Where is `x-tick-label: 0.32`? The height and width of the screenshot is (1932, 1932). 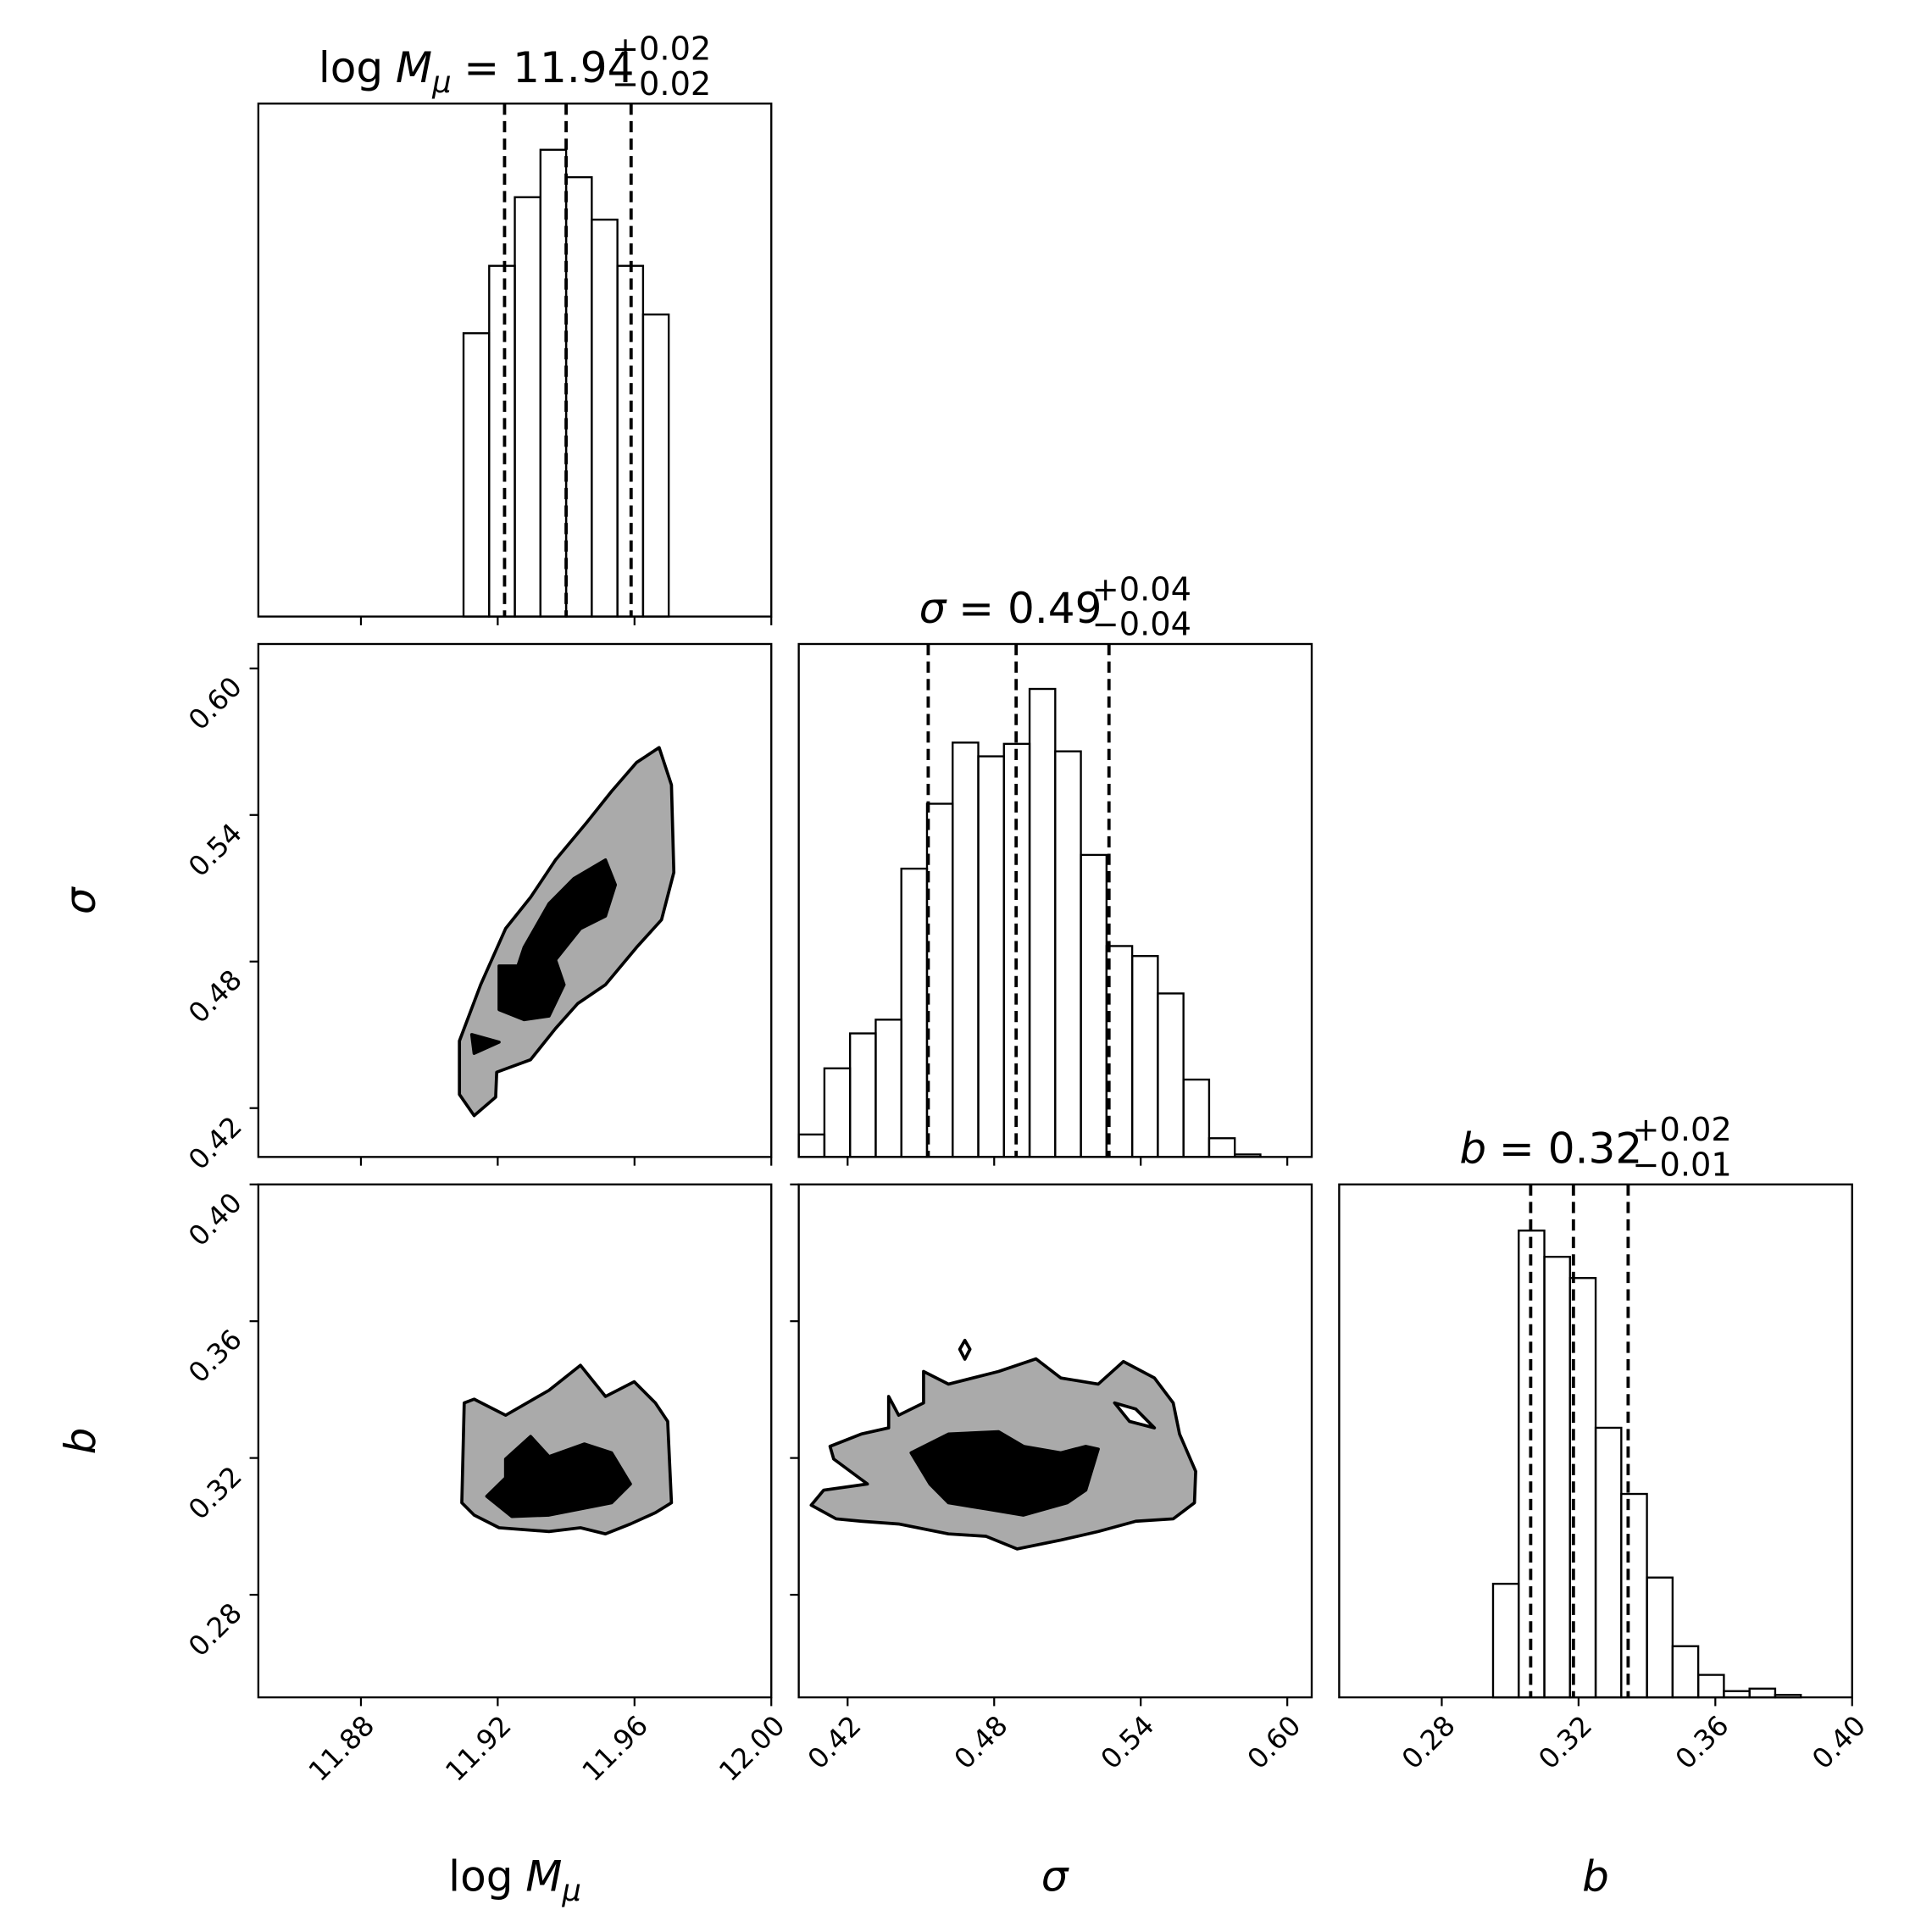
x-tick-label: 0.32 is located at coordinates (1565, 1742).